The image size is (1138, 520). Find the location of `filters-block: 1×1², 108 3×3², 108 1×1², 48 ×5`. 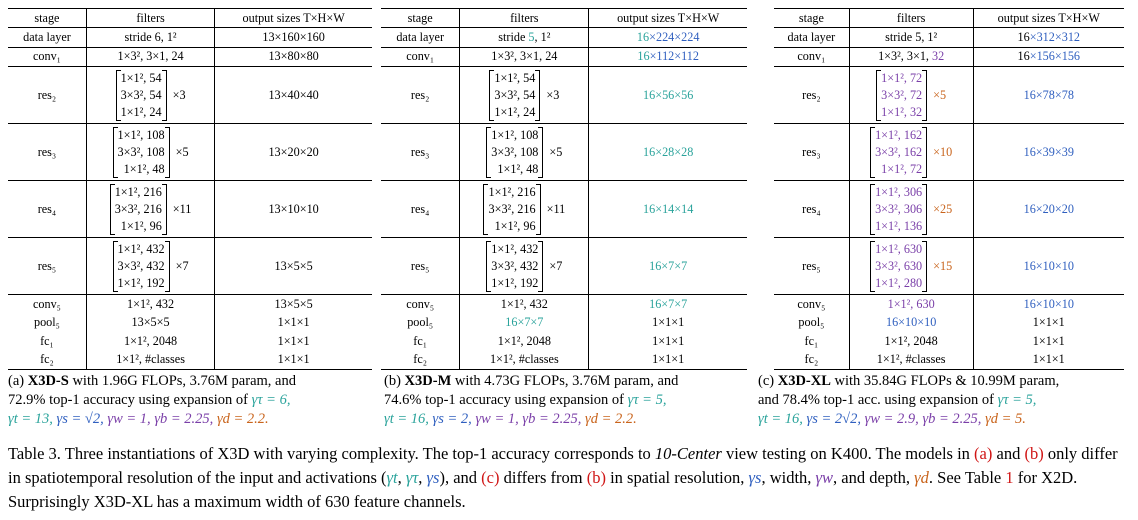

filters-block: 1×1², 108 3×3², 108 1×1², 48 ×5 is located at coordinates (151, 152).